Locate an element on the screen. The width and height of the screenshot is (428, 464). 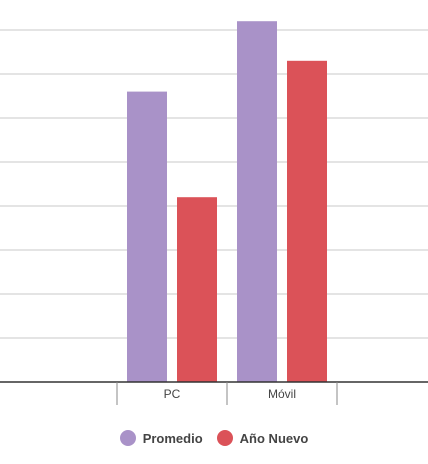
legend-label-ano-nuevo: Año Nuevo is located at coordinates (274, 438).